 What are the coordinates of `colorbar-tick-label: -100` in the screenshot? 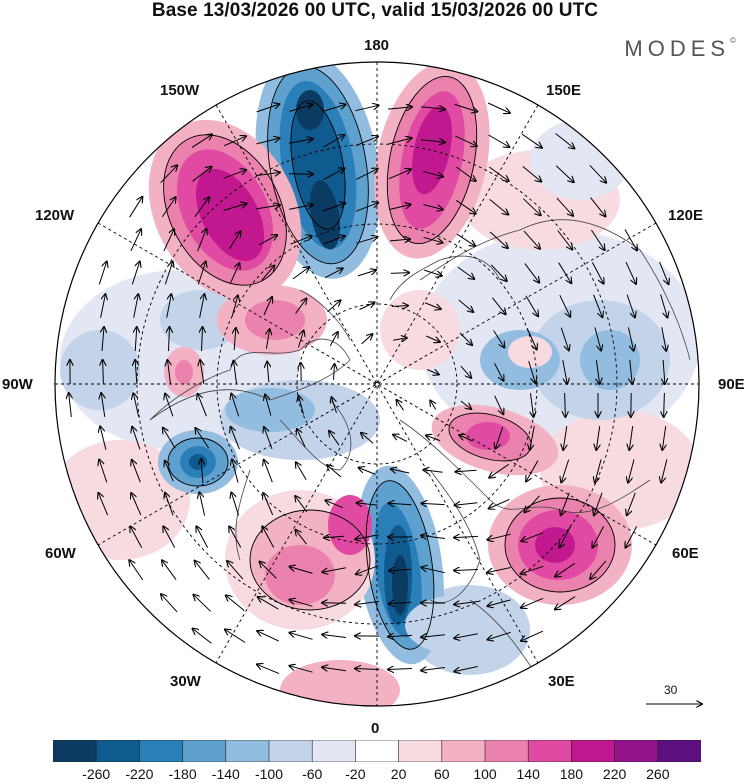 It's located at (269, 774).